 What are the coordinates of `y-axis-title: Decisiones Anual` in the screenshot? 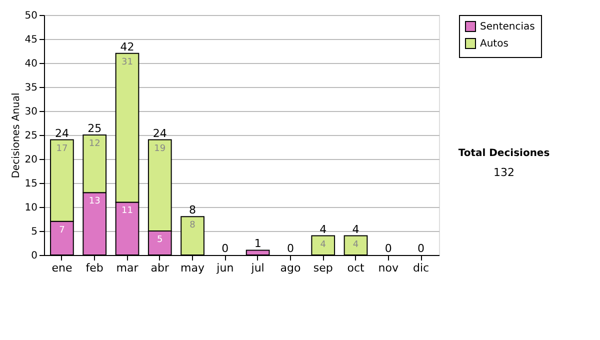 It's located at (16, 135).